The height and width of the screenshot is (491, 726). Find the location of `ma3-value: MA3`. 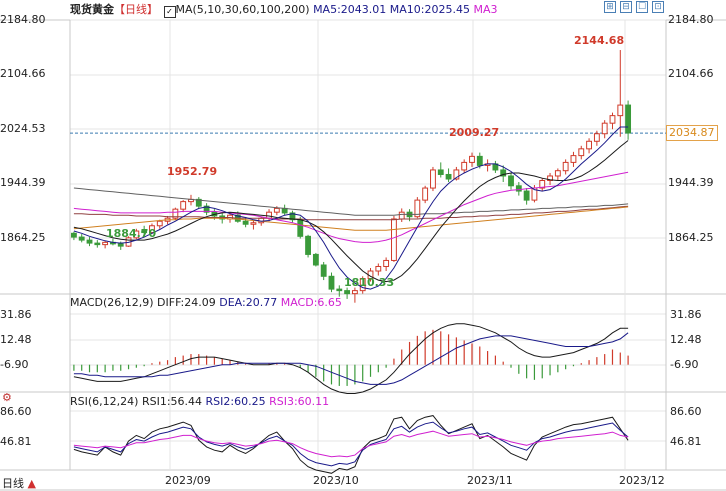

ma3-value: MA3 is located at coordinates (485, 9).